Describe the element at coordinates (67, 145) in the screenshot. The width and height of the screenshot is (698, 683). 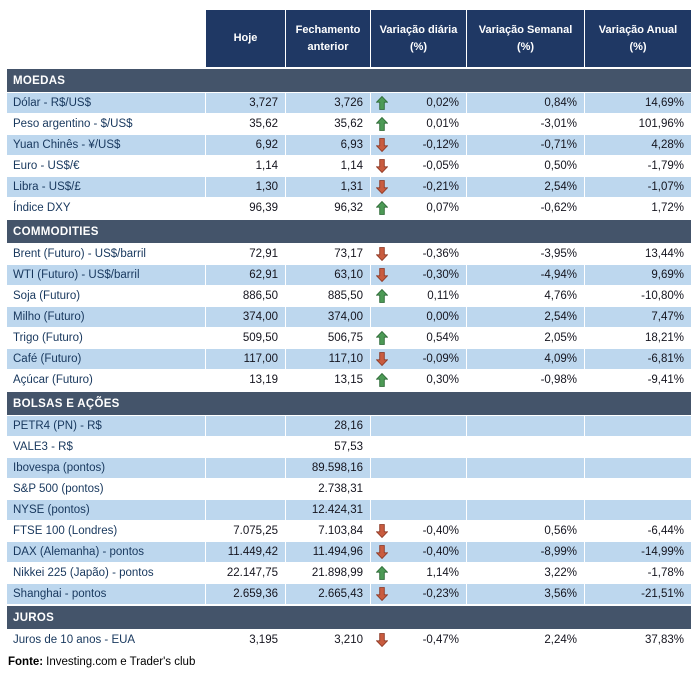
I see `row-label: Yuan Chinês - ¥/US$` at that location.